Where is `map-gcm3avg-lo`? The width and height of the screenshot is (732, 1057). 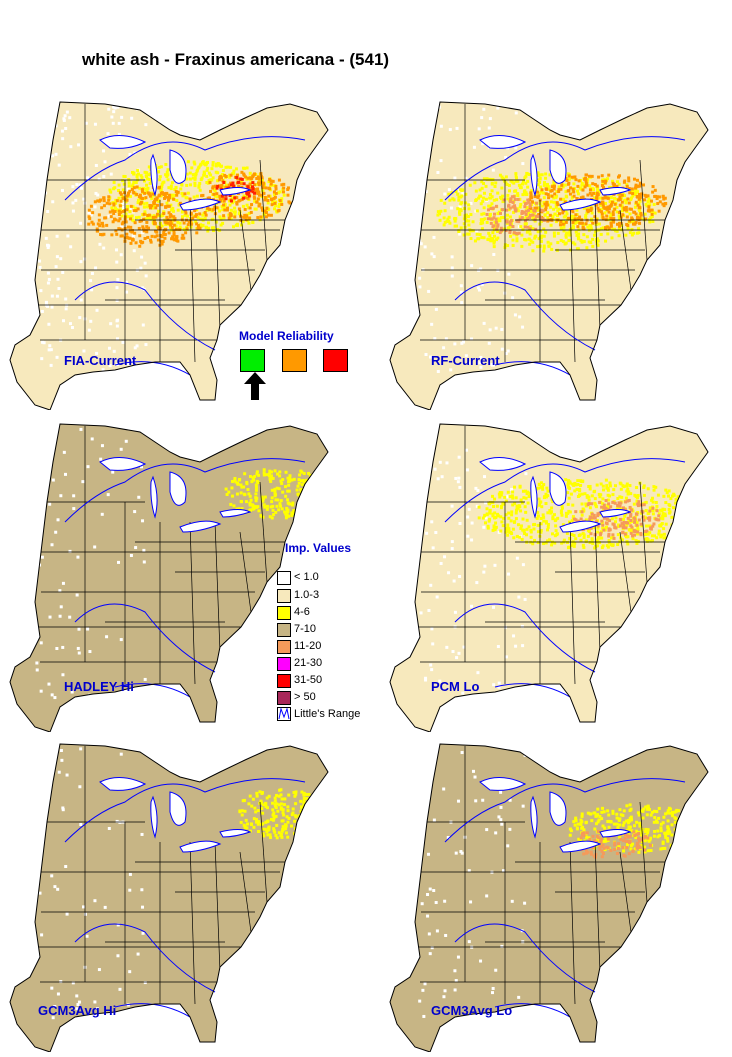
map-gcm3avg-lo is located at coordinates (550, 897).